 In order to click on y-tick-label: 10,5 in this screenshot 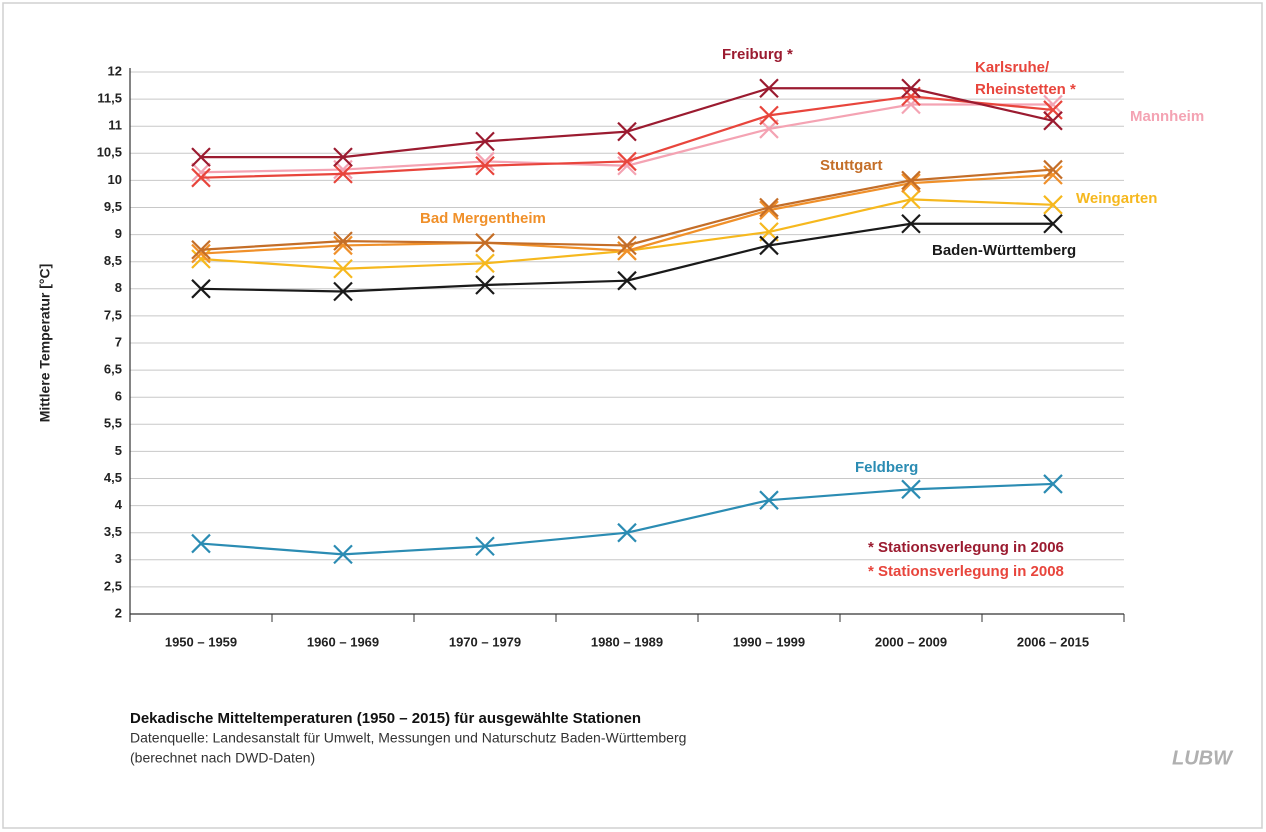, I will do `click(109, 152)`.